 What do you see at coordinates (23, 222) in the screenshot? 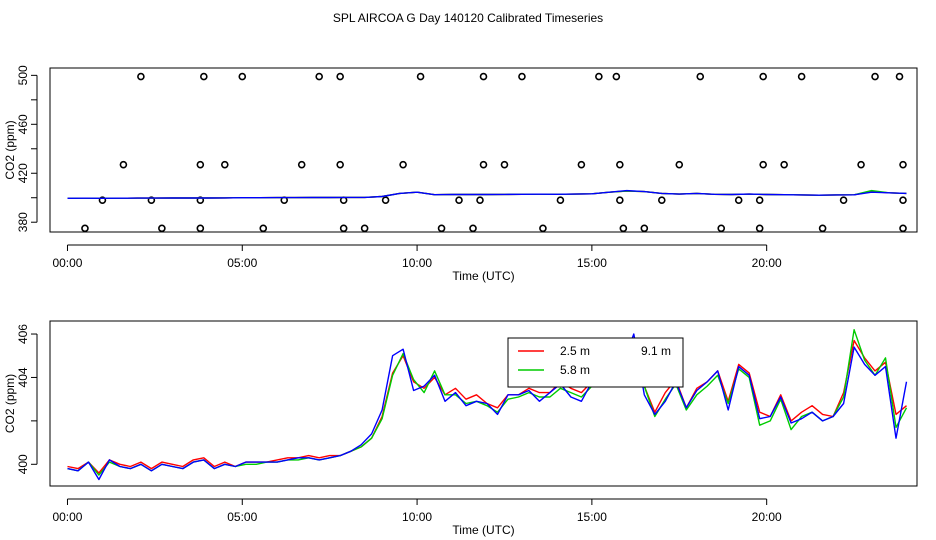
I see `y-tick-label: 380` at bounding box center [23, 222].